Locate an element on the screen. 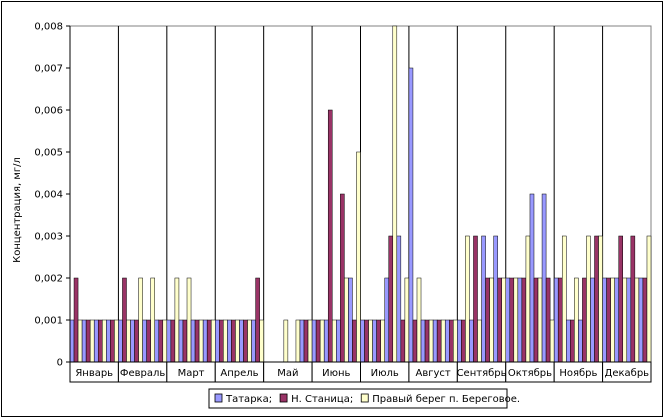  y-tick-label: 0,005 is located at coordinates (48, 153).